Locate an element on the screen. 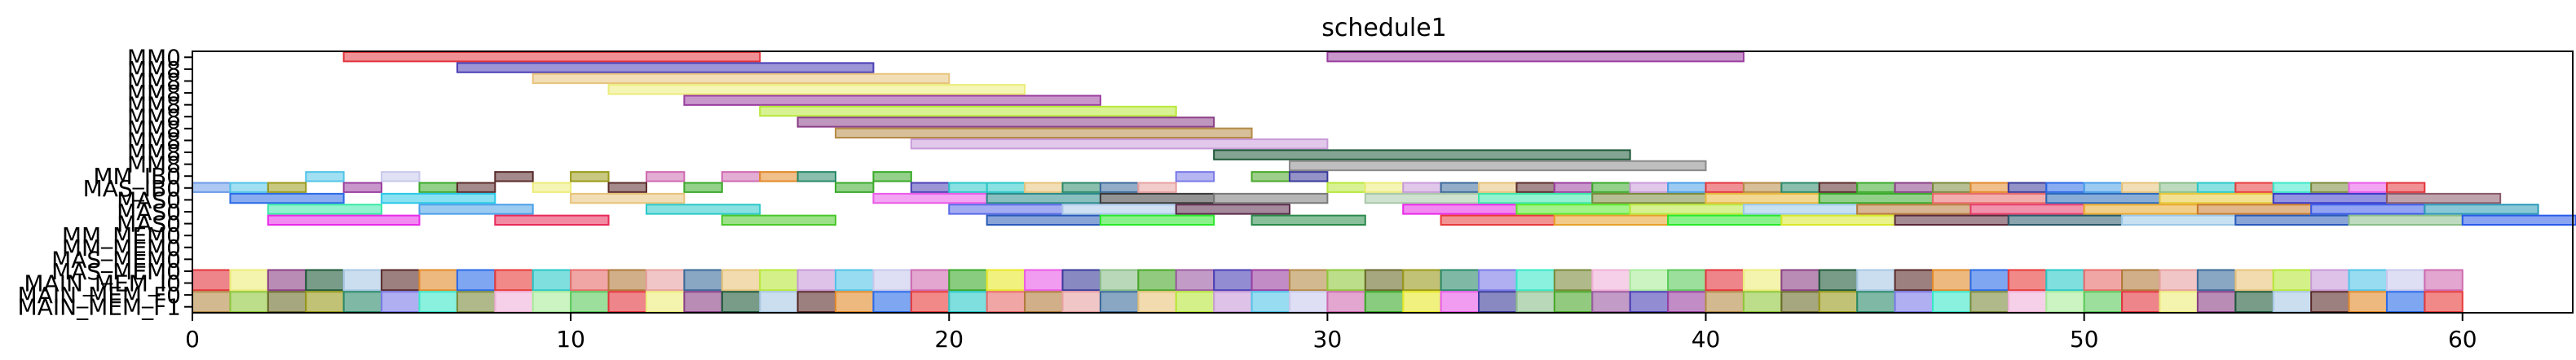  y-tick-label: MAS0 is located at coordinates (149, 212).